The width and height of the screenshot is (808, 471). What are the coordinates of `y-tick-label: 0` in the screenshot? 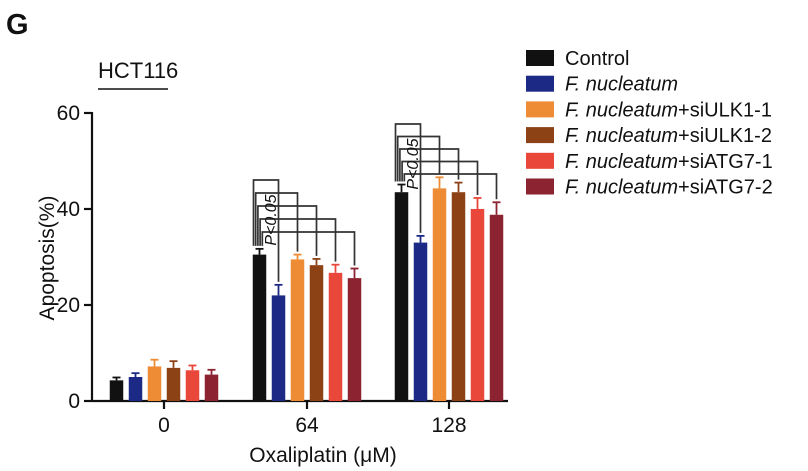 It's located at (74, 401).